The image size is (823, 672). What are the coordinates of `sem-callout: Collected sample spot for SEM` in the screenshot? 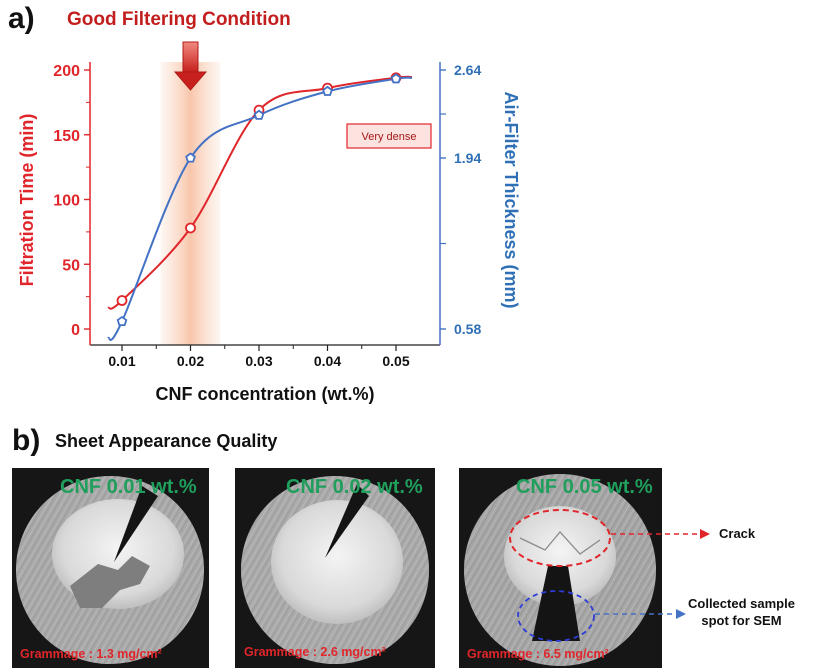 It's located at (741, 612).